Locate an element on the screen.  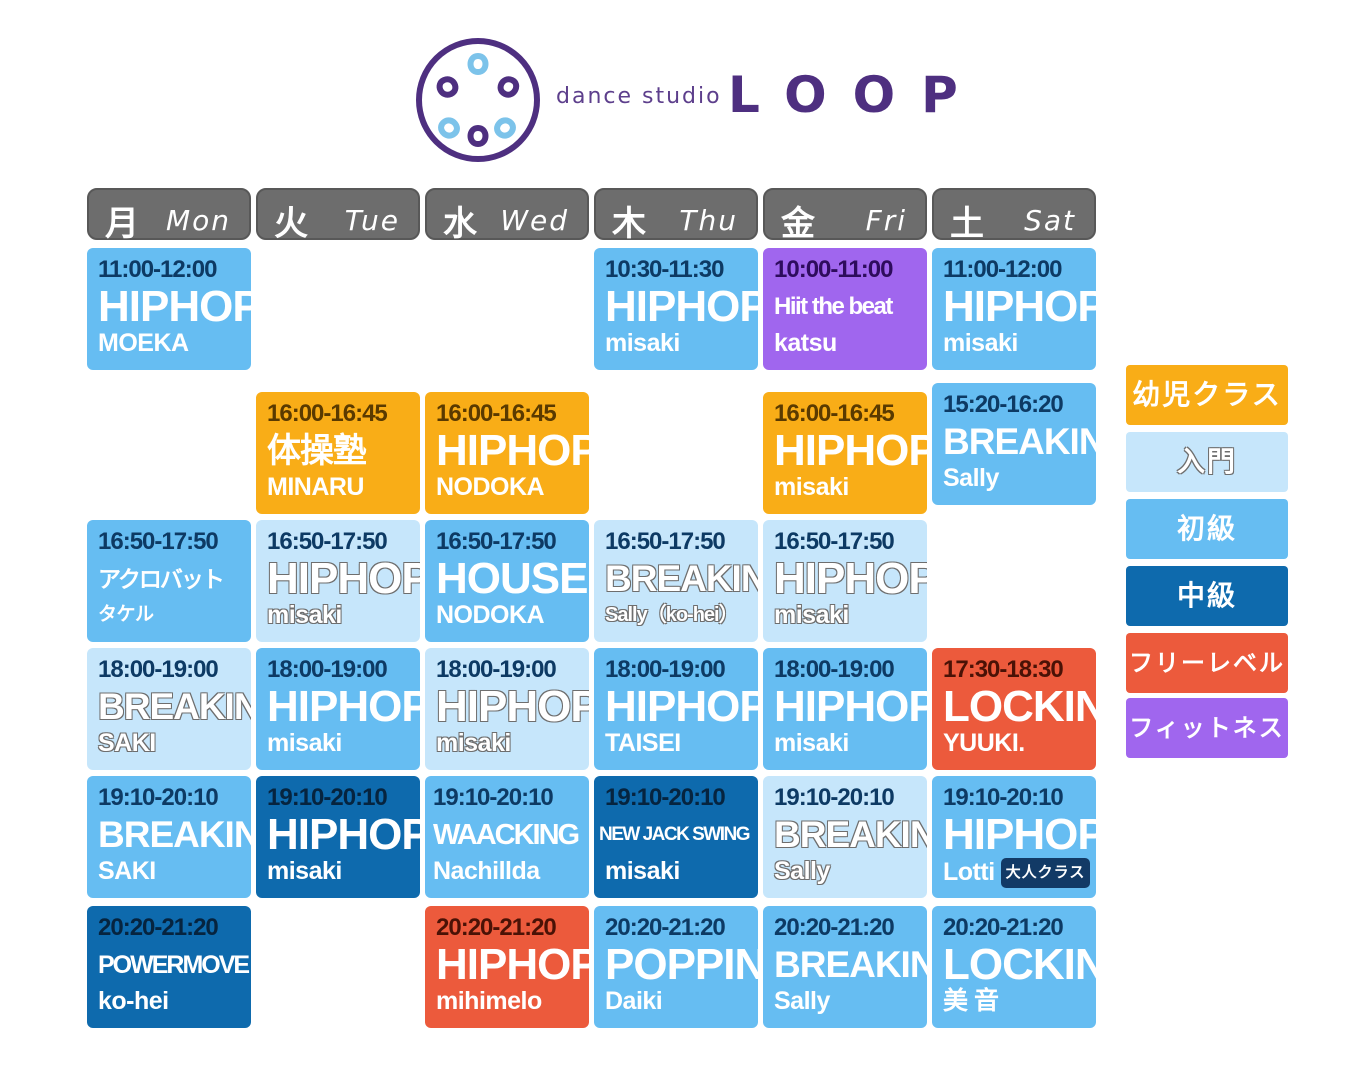
day-english: Fri is located at coordinates (886, 220).